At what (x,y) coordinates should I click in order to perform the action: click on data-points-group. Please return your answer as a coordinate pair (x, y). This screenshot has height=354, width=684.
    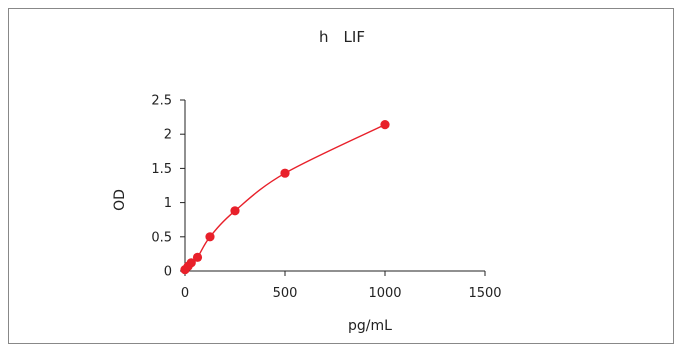
    Looking at the image, I should click on (285, 197).